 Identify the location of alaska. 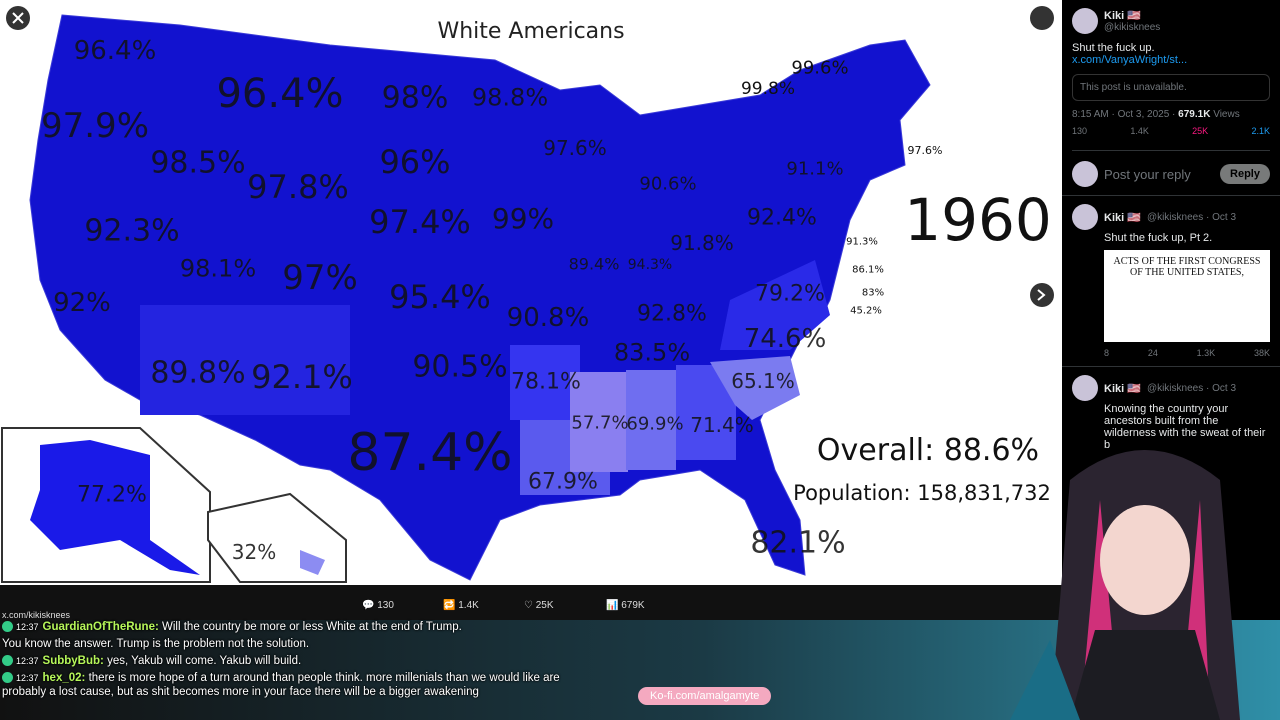
(115, 507).